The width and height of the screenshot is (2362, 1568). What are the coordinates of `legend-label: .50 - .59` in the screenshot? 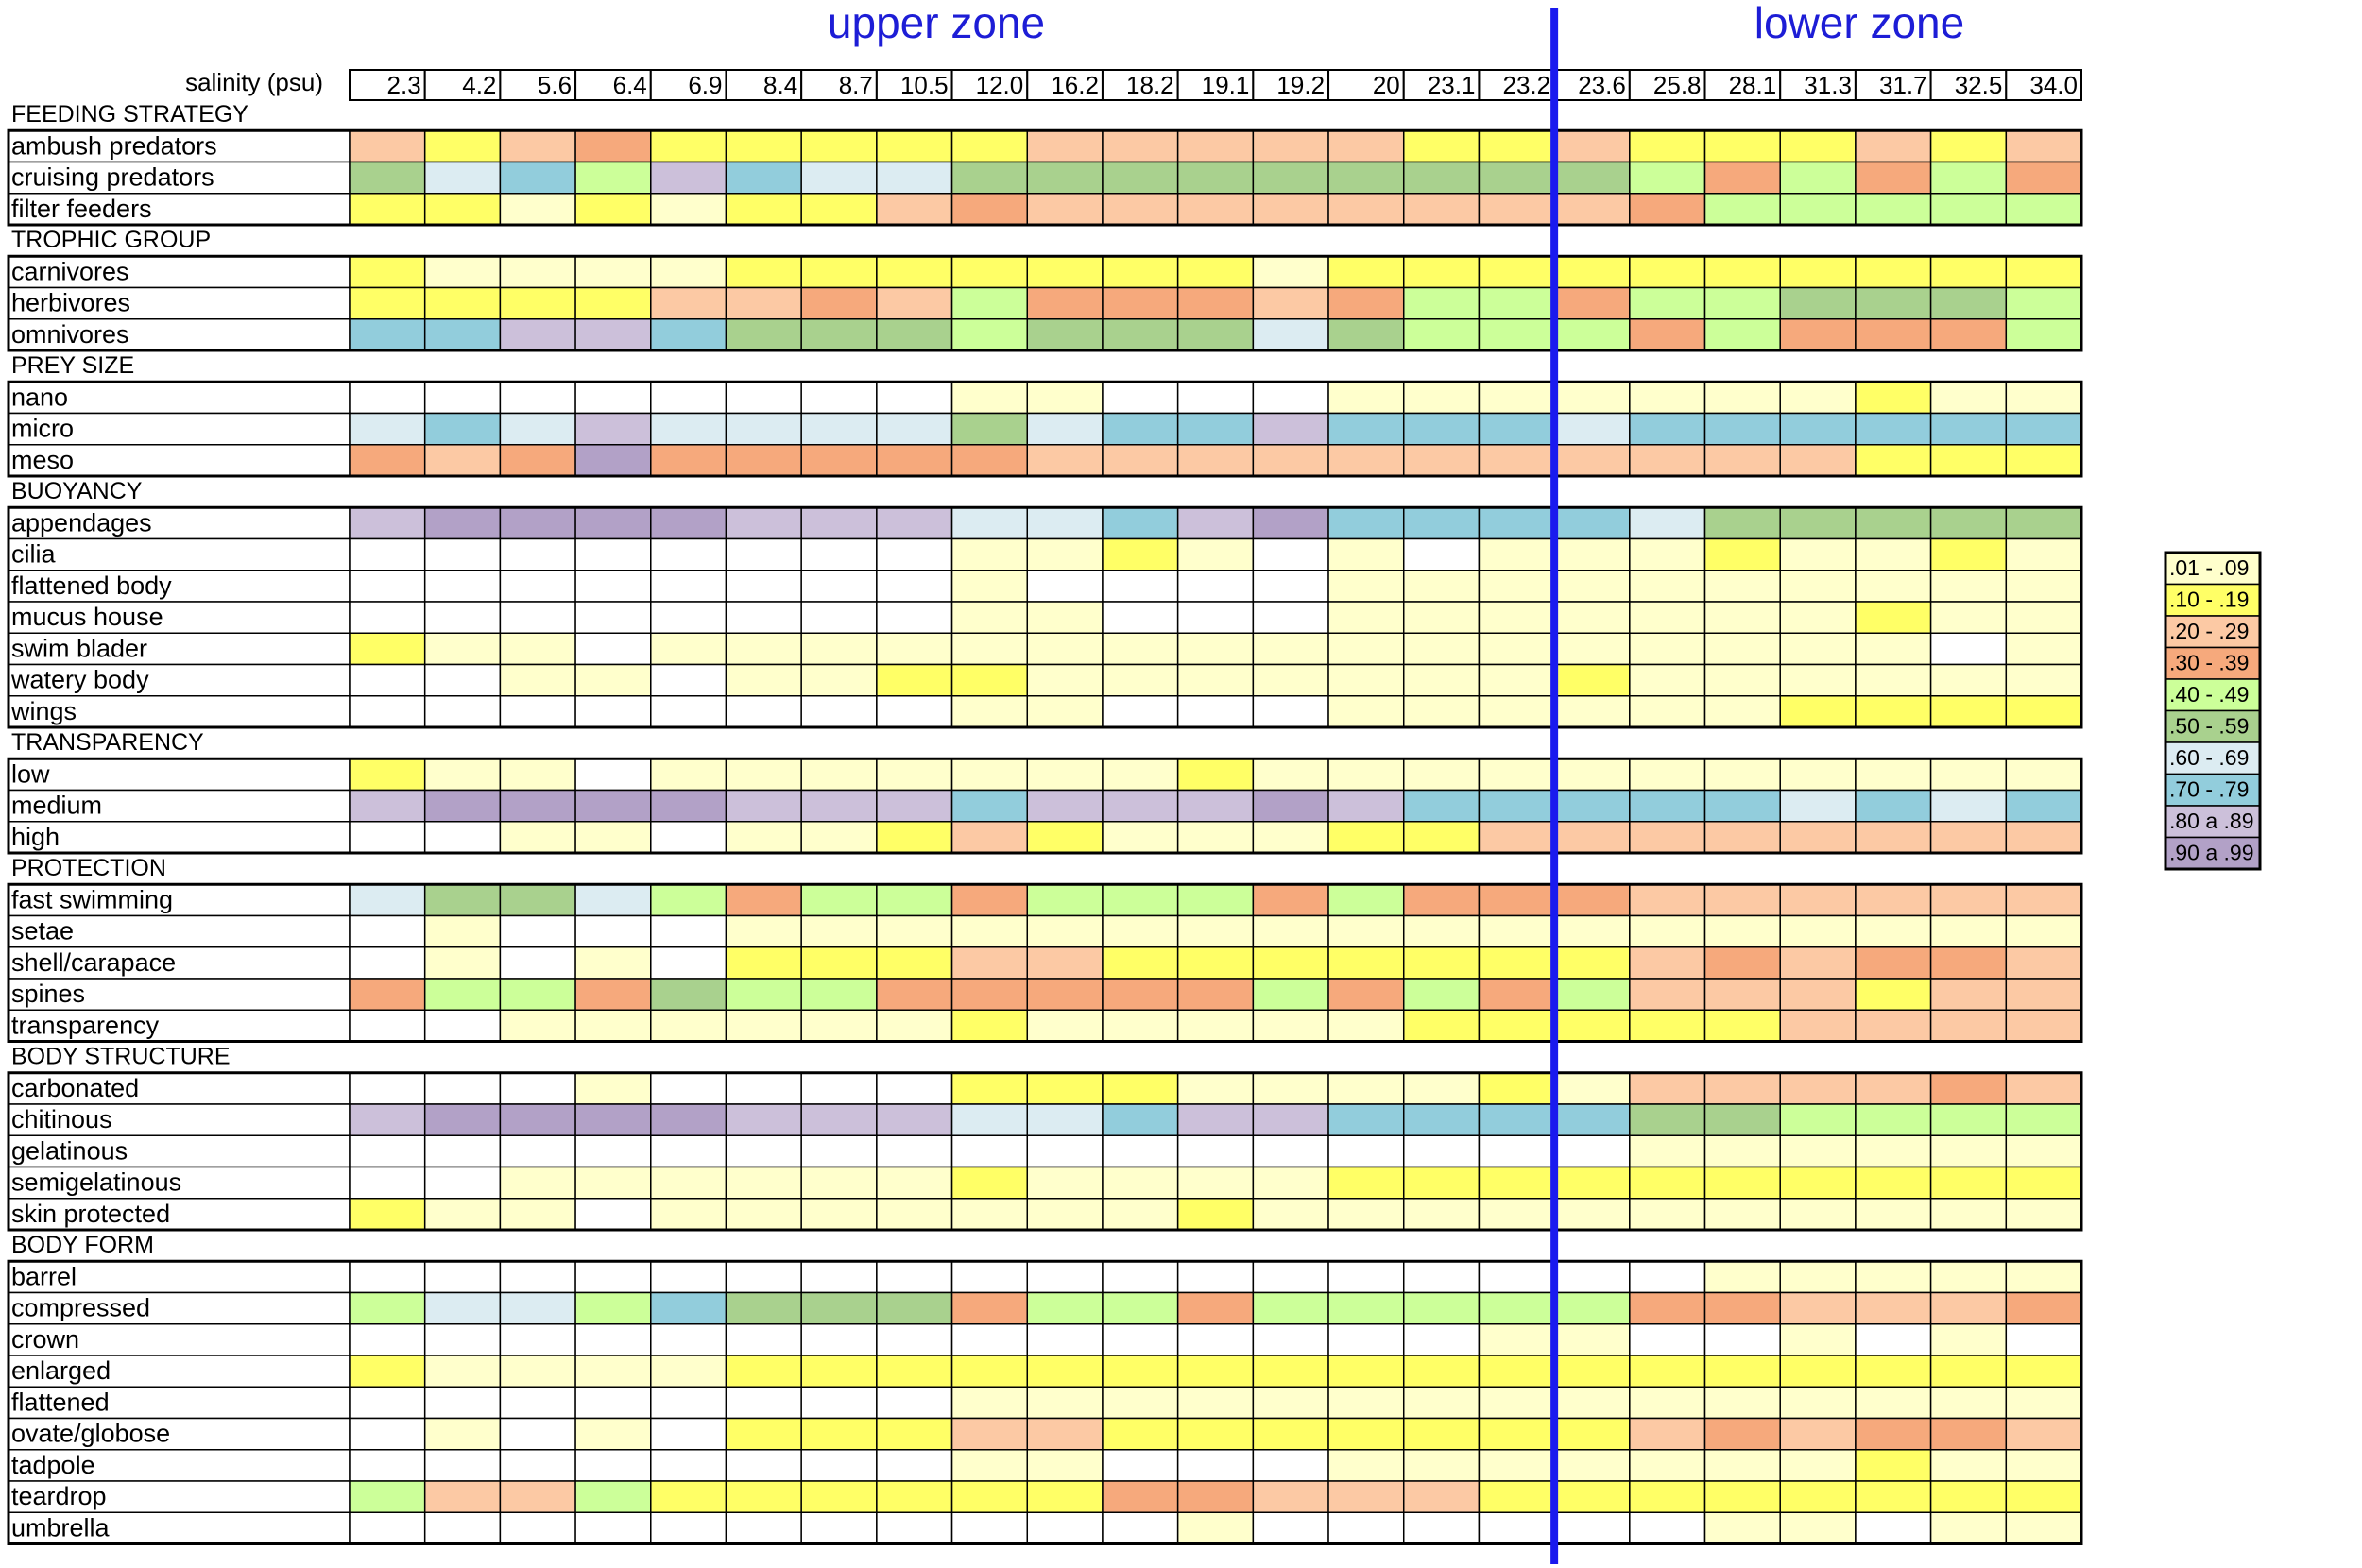 It's located at (2209, 726).